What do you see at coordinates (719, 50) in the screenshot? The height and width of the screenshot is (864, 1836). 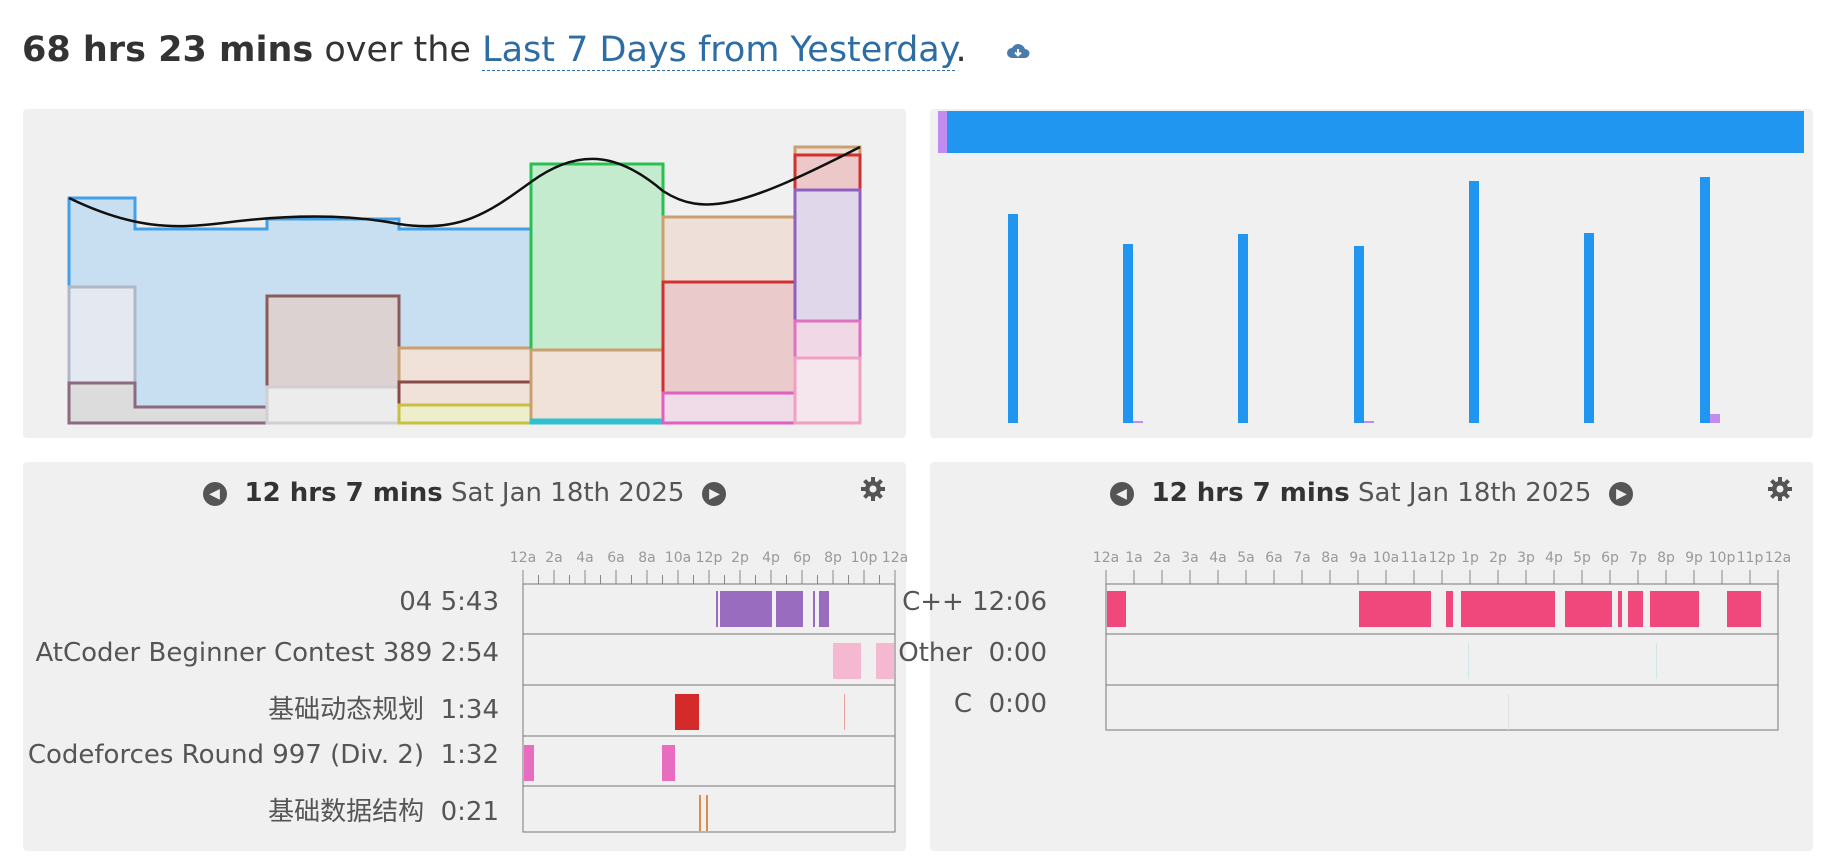 I see `date-range-link: Last 7 Days from Yesterday` at bounding box center [719, 50].